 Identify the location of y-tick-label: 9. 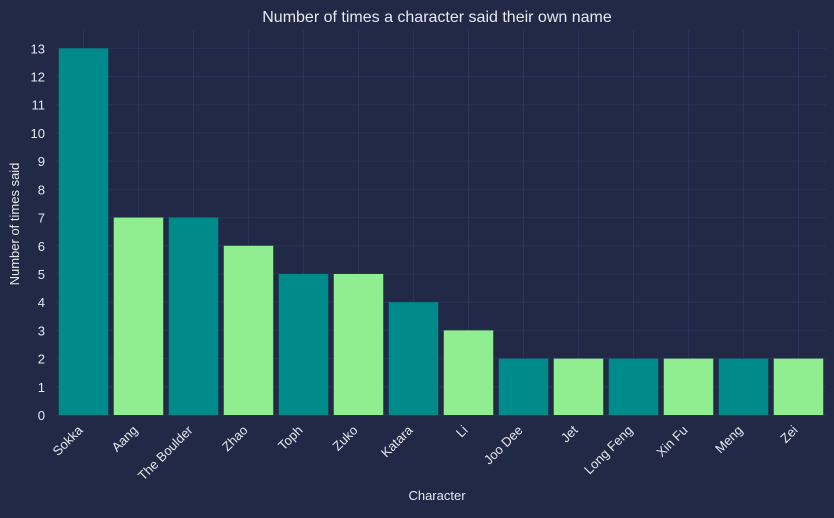
(41, 161).